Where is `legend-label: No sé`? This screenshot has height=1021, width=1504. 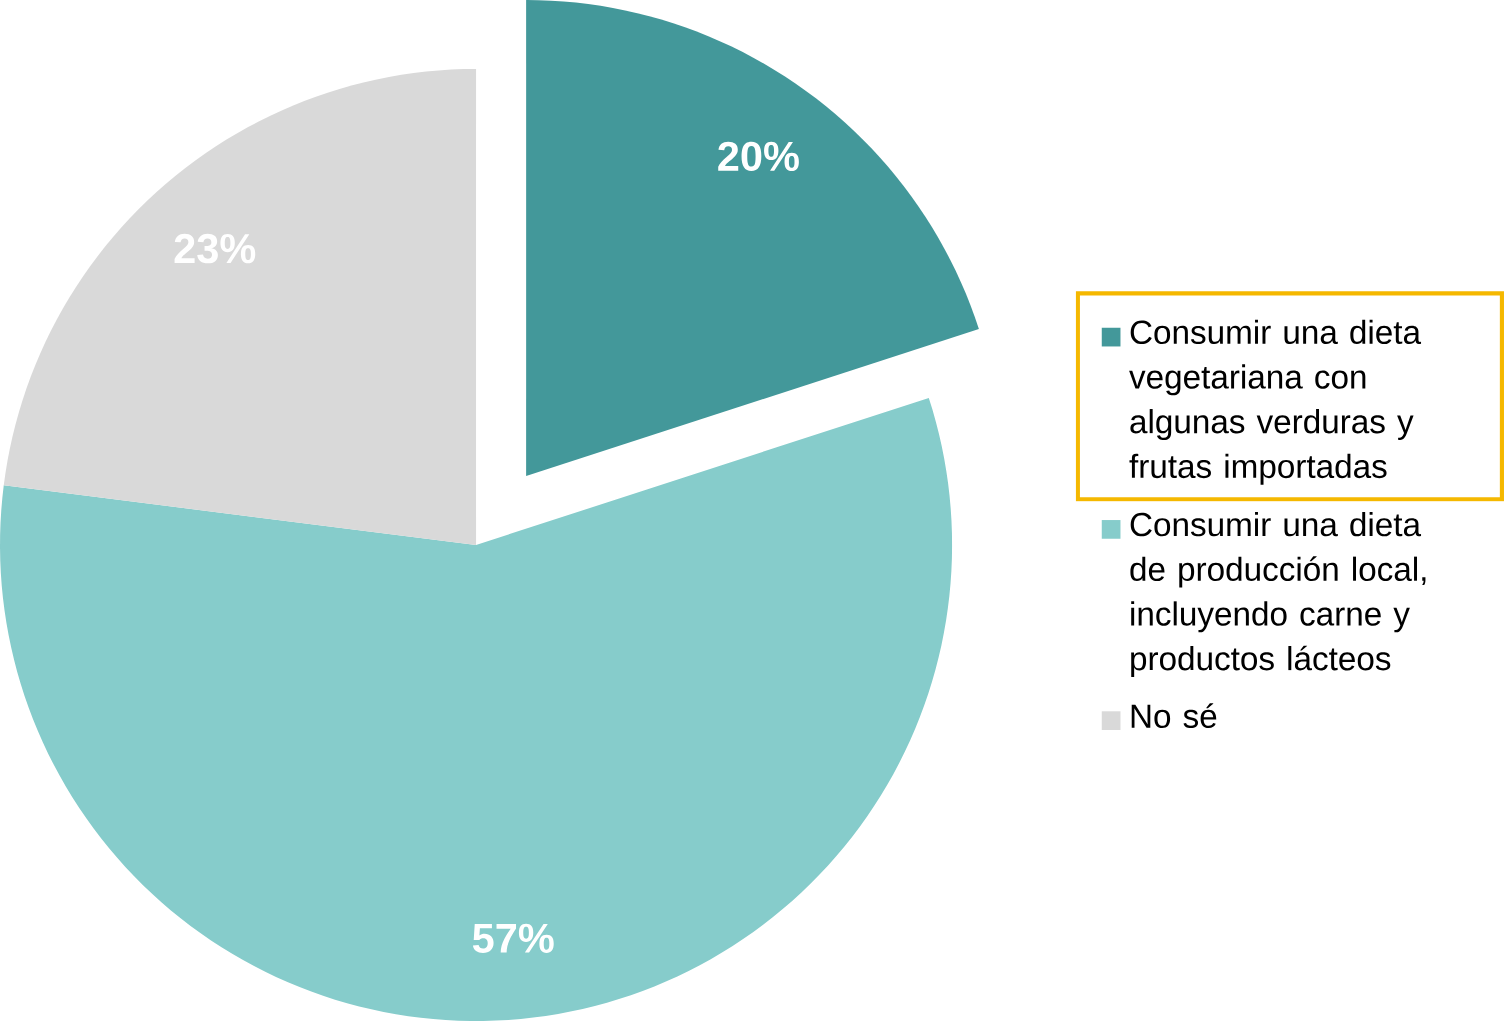
legend-label: No sé is located at coordinates (1174, 715).